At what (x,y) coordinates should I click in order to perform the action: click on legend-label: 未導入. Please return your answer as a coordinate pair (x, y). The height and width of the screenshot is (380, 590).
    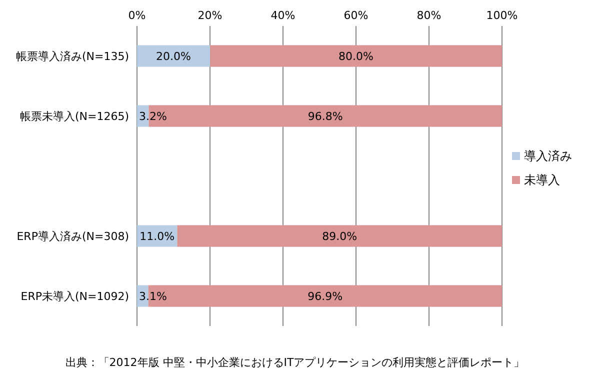
    Looking at the image, I should click on (542, 180).